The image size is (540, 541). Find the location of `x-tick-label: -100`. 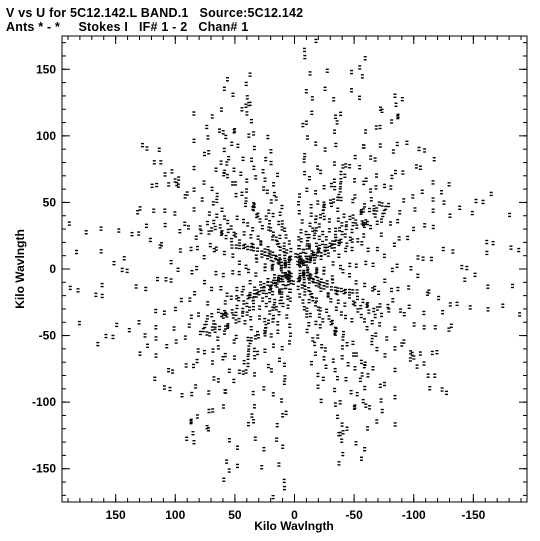

x-tick-label: -100 is located at coordinates (414, 515).